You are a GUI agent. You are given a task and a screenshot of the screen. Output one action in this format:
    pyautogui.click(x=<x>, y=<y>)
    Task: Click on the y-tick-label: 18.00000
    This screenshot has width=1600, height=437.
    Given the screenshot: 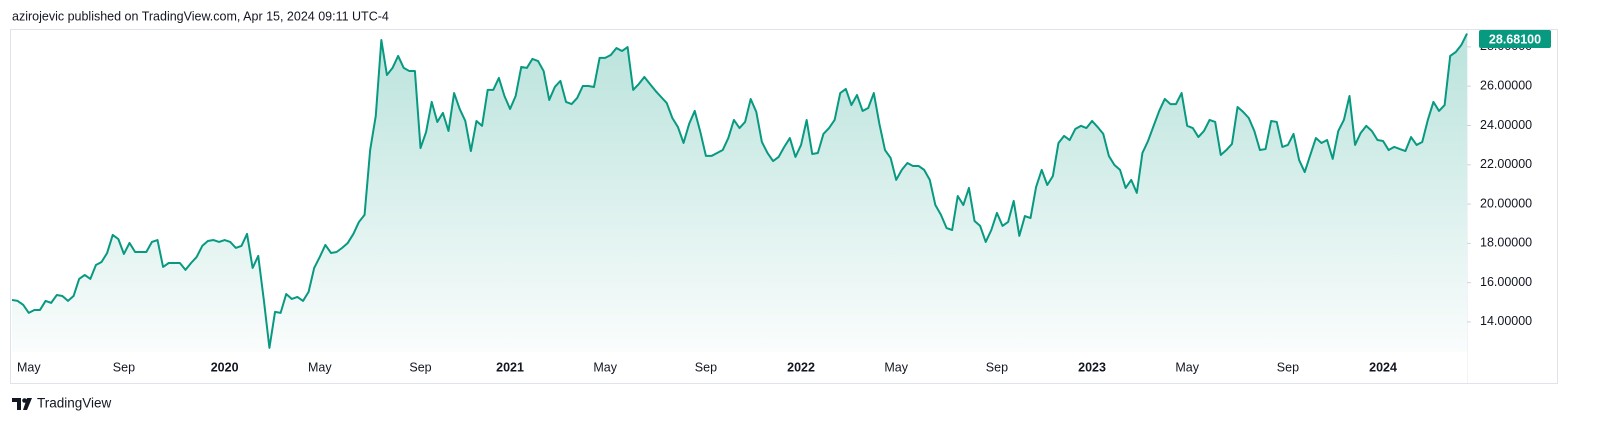 What is the action you would take?
    pyautogui.click(x=1506, y=243)
    